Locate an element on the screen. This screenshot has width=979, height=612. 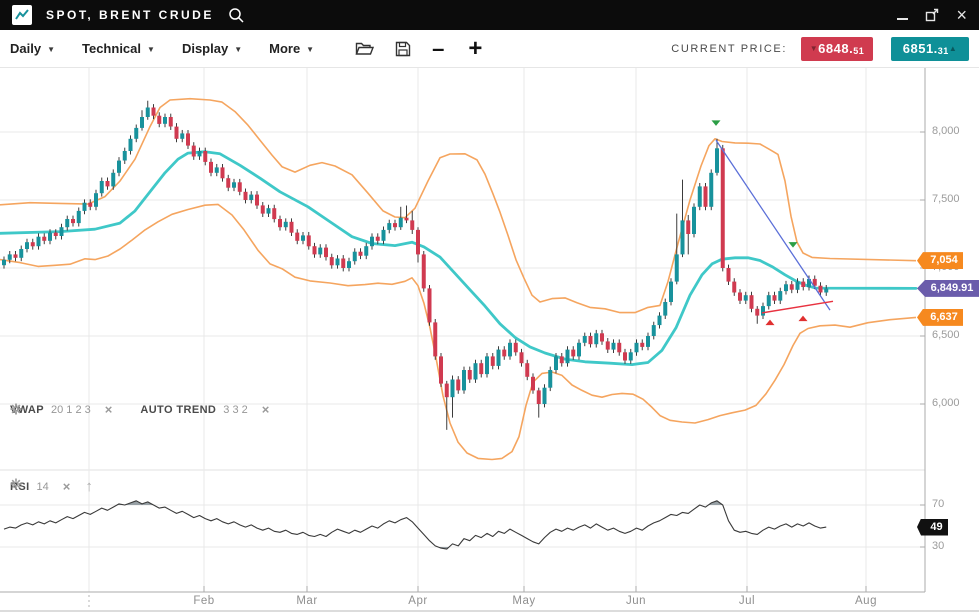
rsi-value-tag: 49 is located at coordinates (932, 527).